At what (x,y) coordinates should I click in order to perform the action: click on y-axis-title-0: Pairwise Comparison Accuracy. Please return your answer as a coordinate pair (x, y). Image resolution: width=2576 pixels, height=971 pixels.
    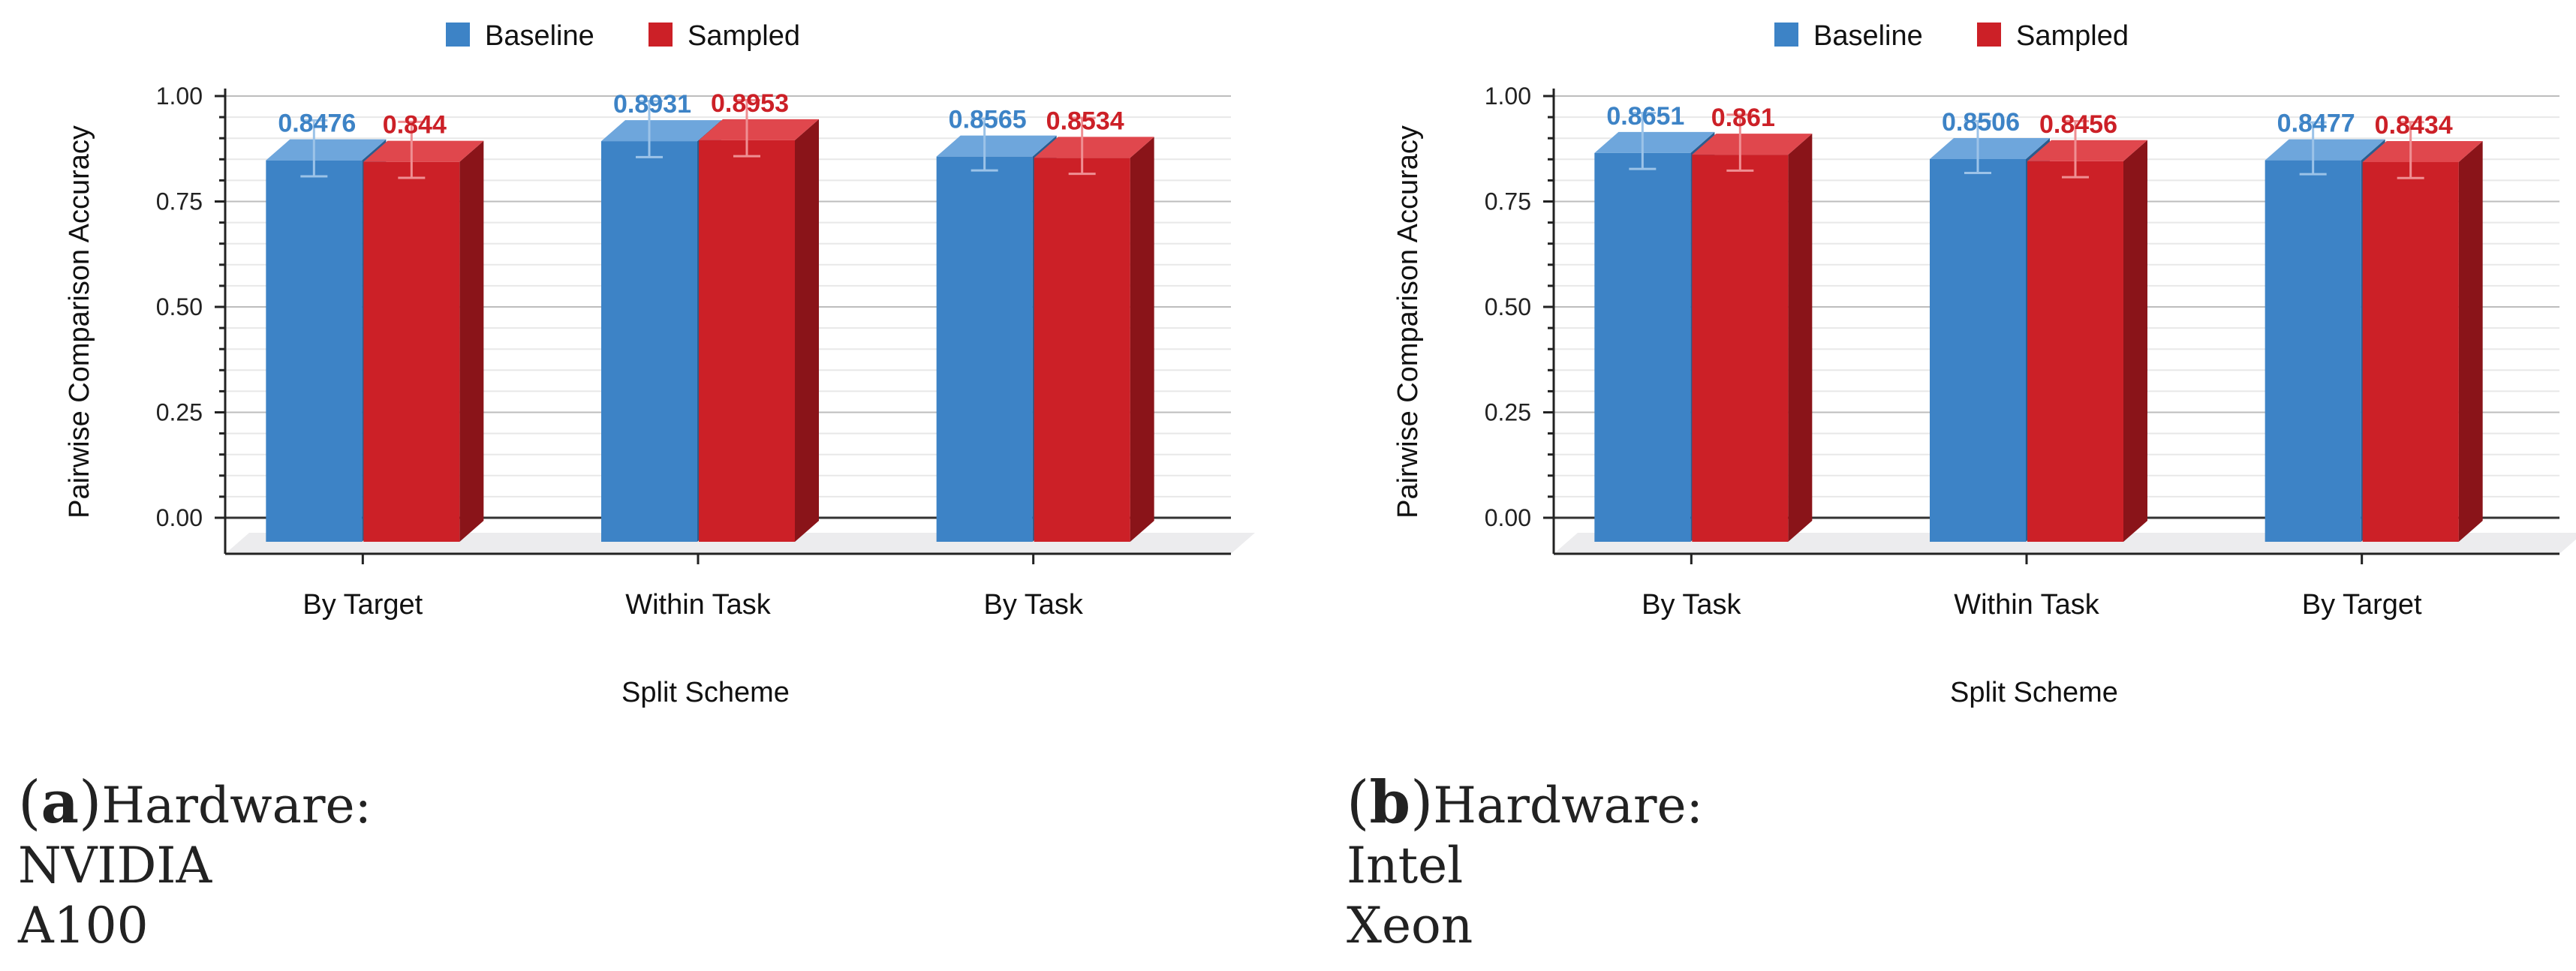
    Looking at the image, I should click on (79, 322).